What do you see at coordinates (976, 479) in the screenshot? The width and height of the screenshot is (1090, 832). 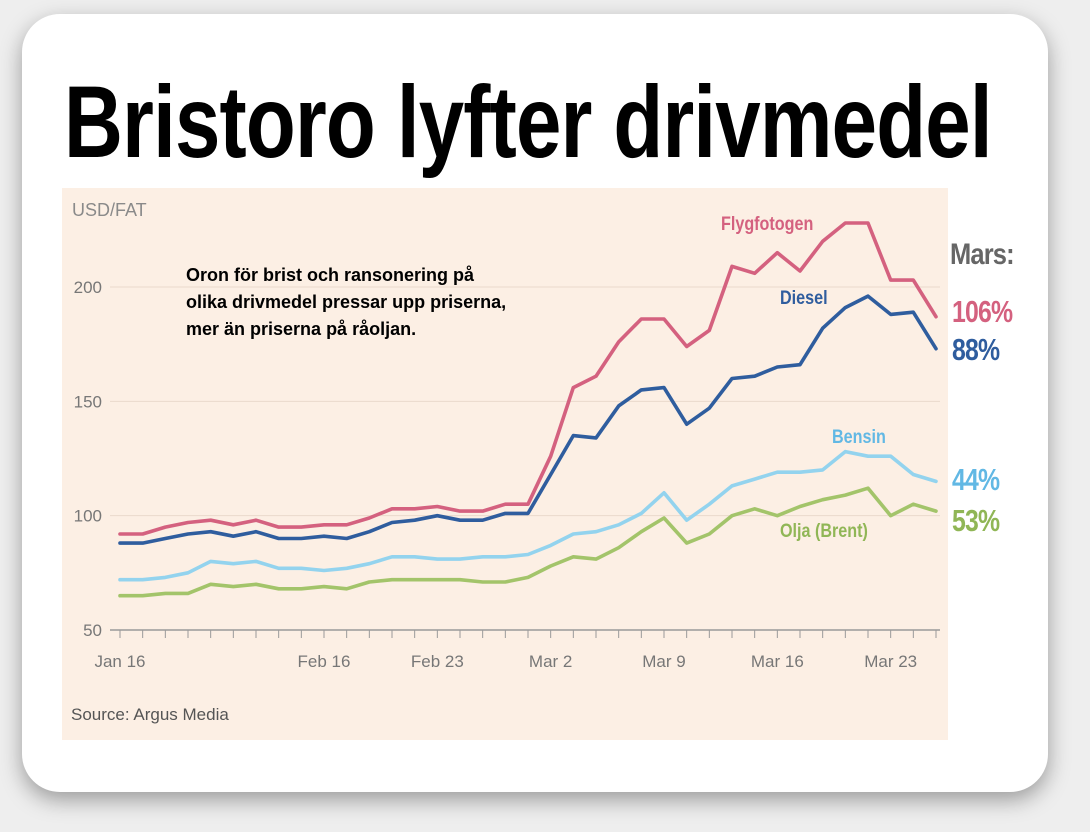 I see `mars-change-bensin: 44%` at bounding box center [976, 479].